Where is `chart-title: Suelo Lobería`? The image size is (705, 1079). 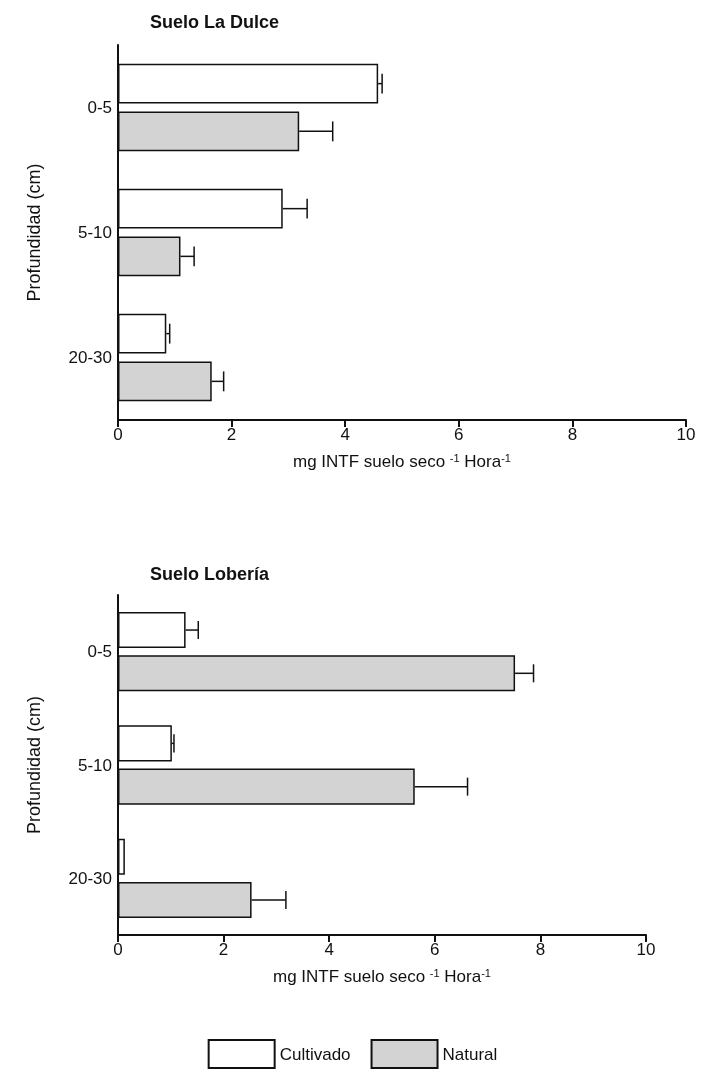 chart-title: Suelo Lobería is located at coordinates (210, 574).